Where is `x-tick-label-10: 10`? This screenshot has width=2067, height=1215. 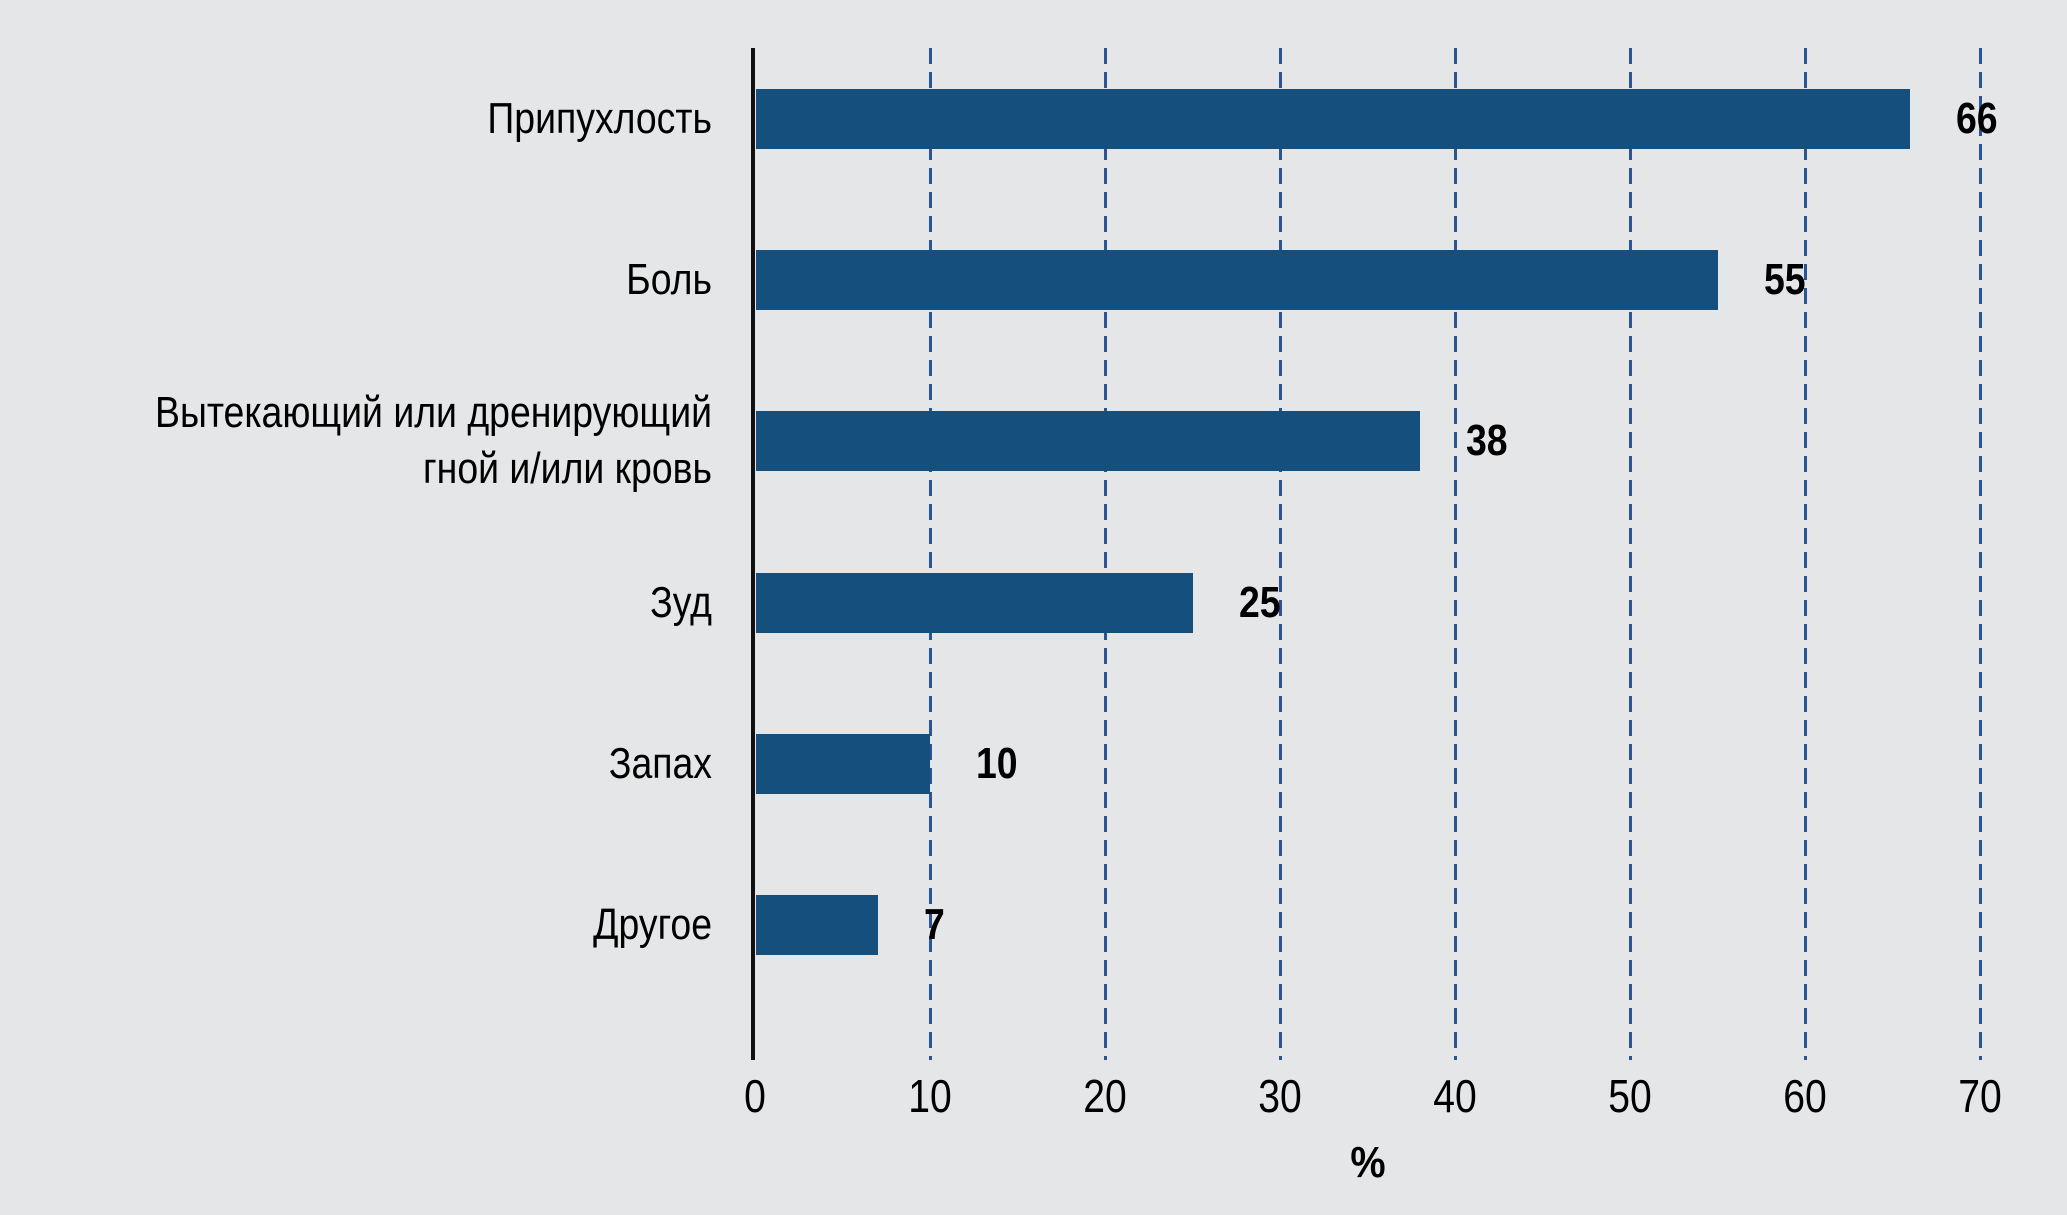
x-tick-label-10: 10 is located at coordinates (930, 1096).